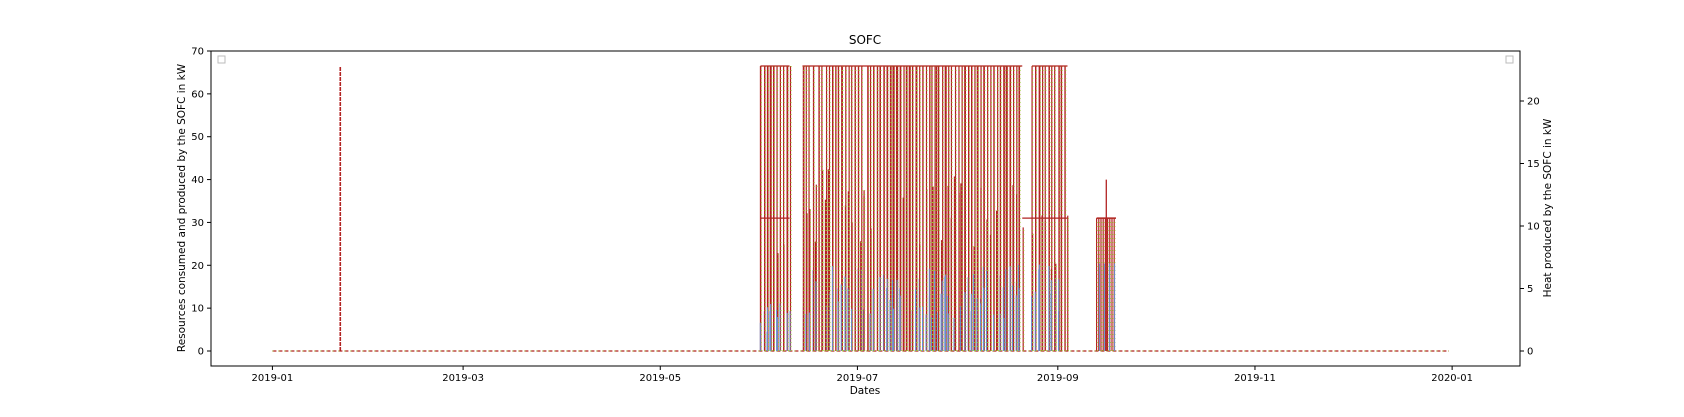 The image size is (1684, 417). Describe the element at coordinates (197, 52) in the screenshot. I see `y-tick-label-left: 70` at that location.